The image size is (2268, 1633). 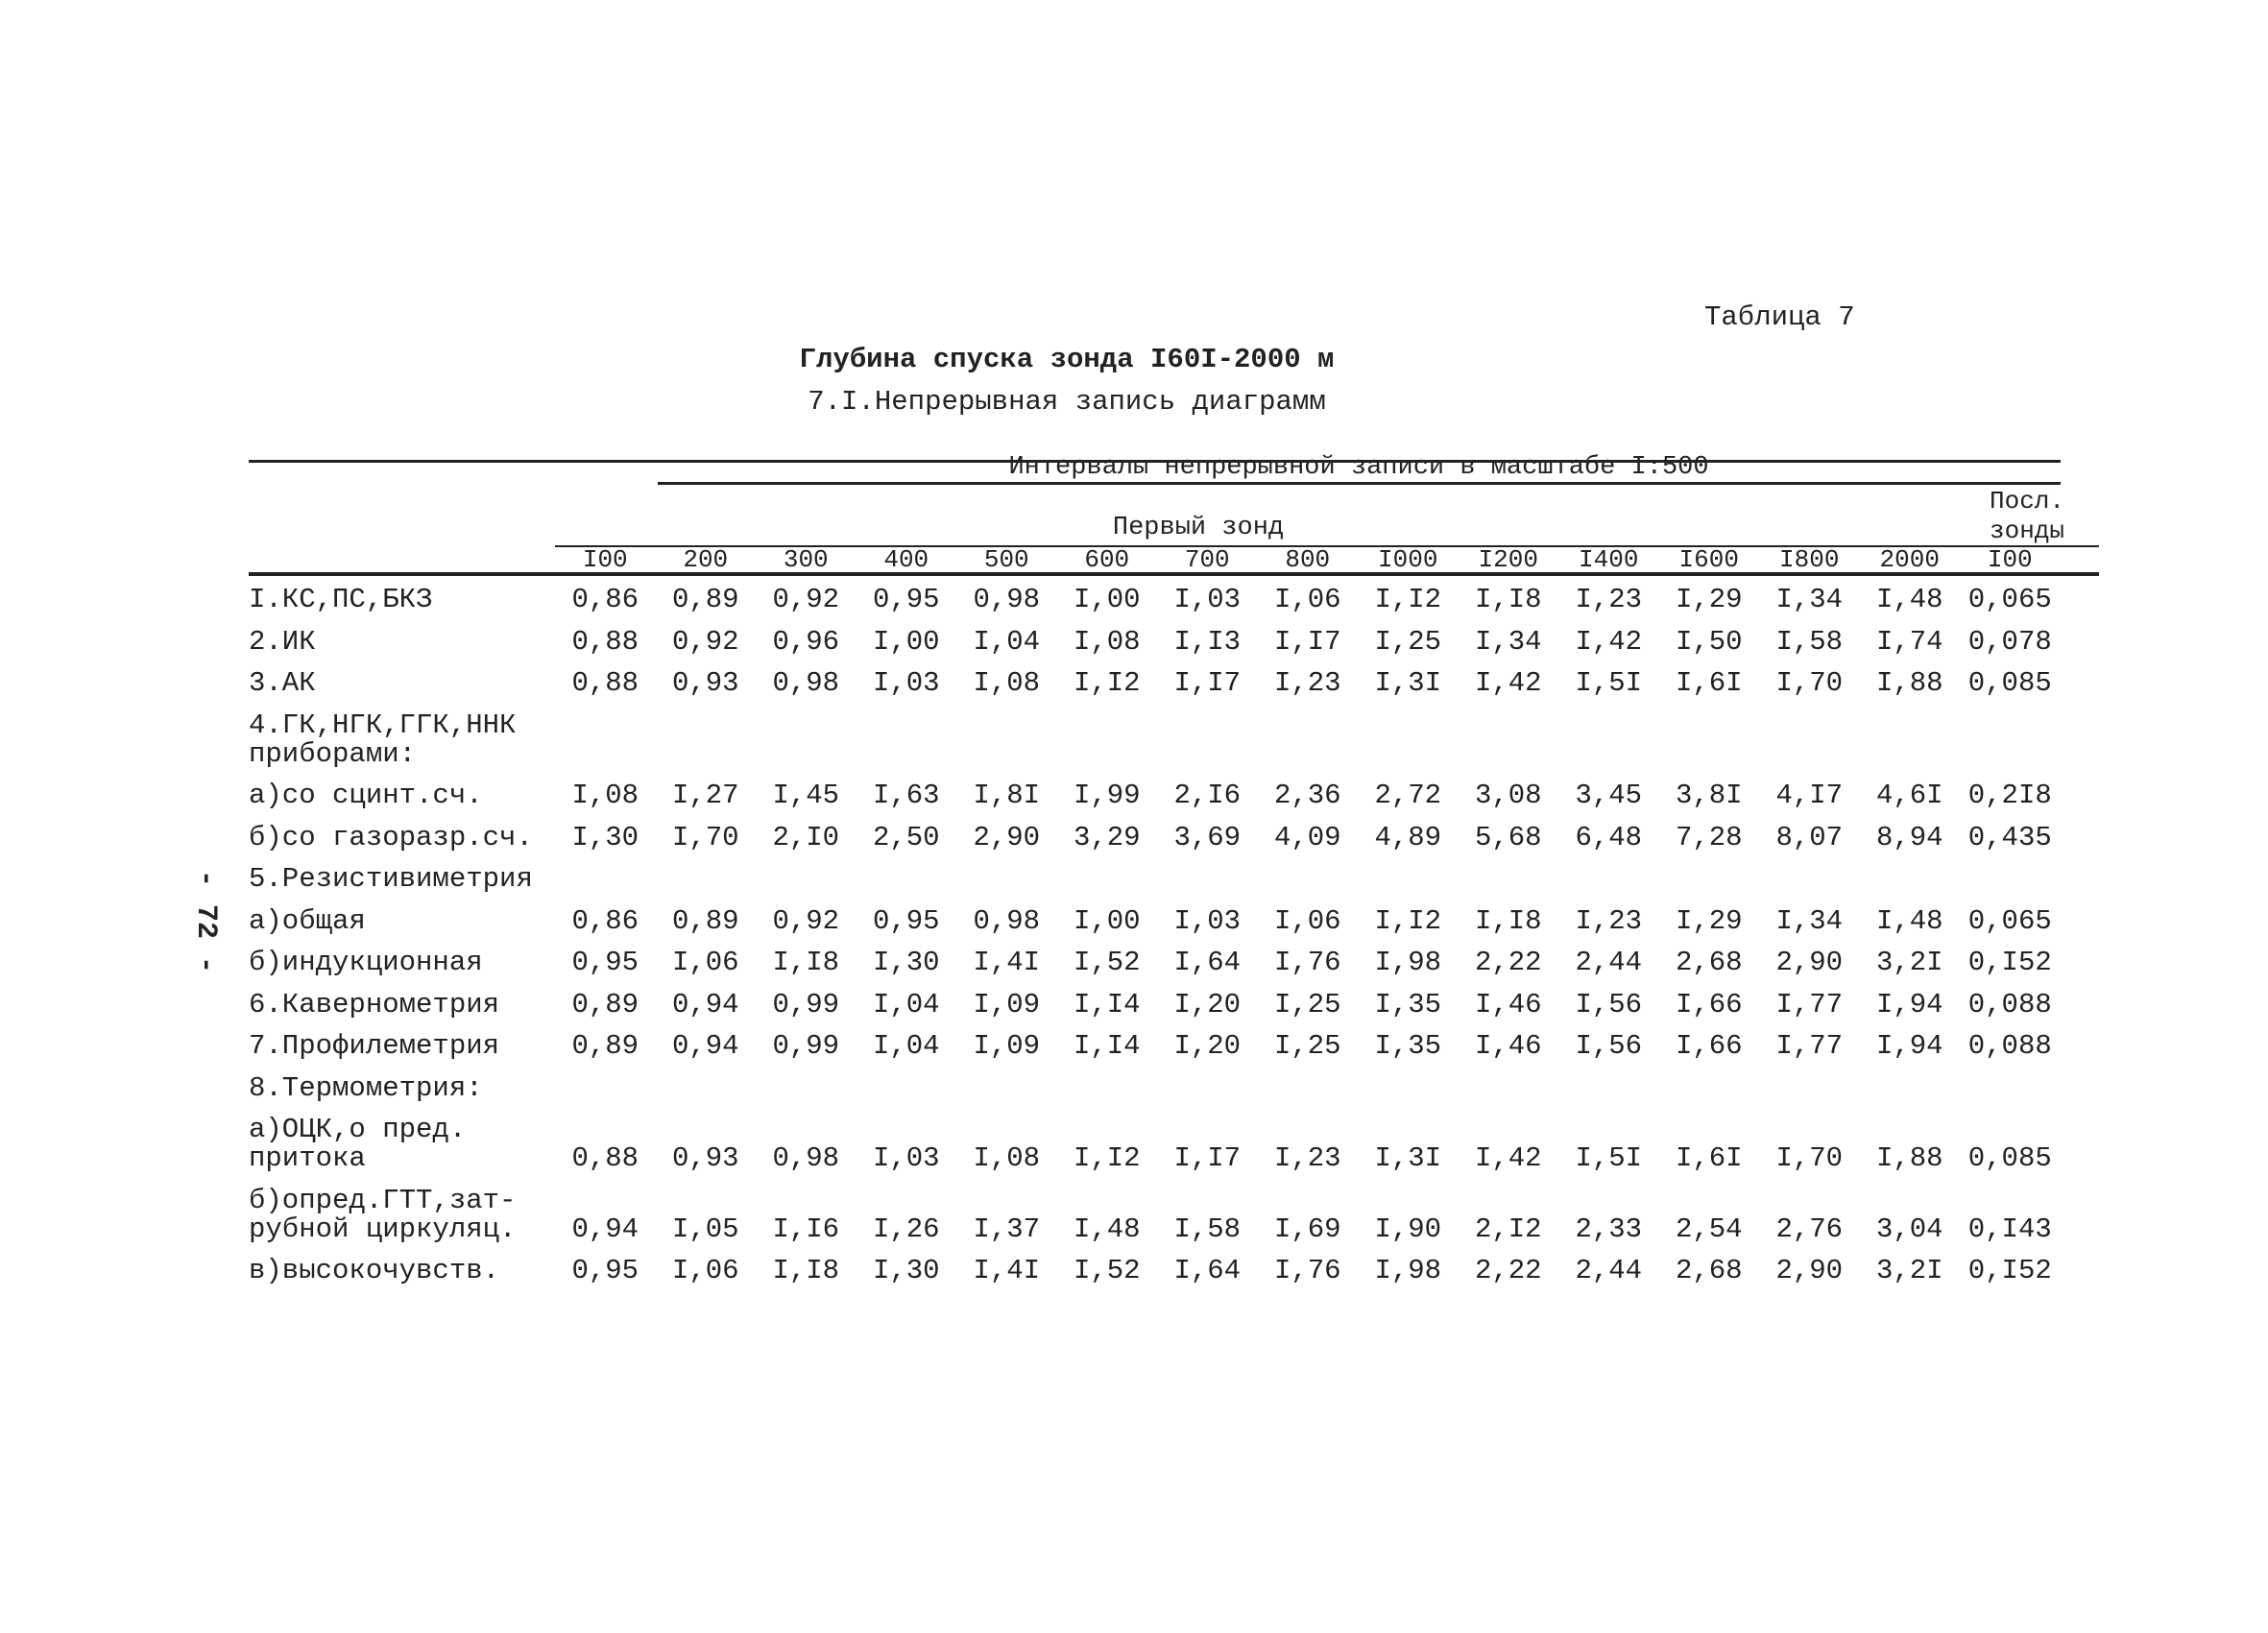 I want to click on row-label: 7.Профилеметрия, so click(x=374, y=1046).